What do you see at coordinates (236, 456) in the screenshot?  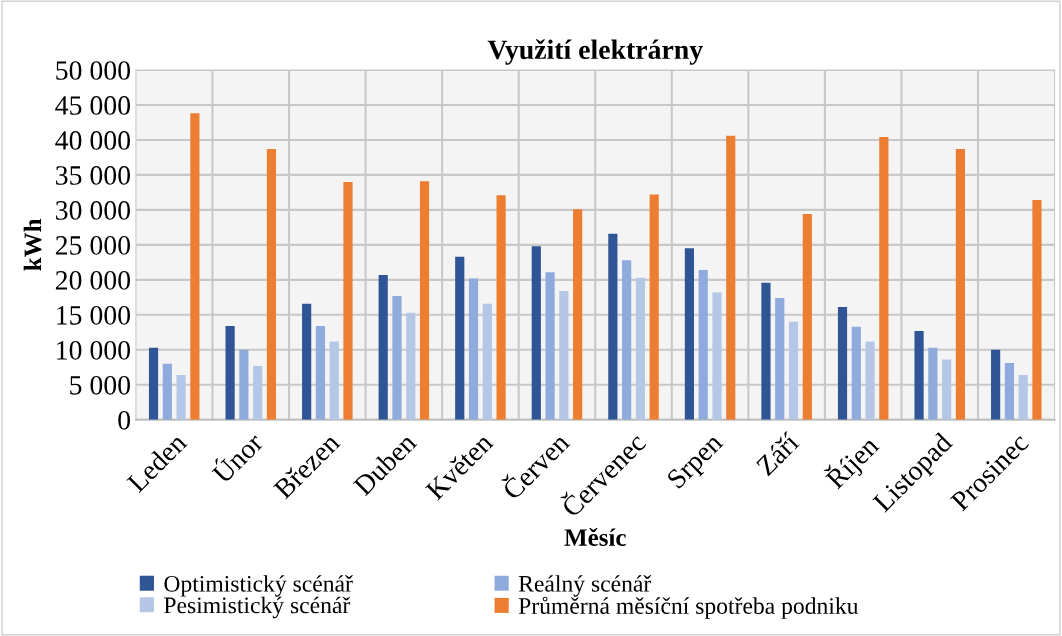 I see `x-tick-label: Únor` at bounding box center [236, 456].